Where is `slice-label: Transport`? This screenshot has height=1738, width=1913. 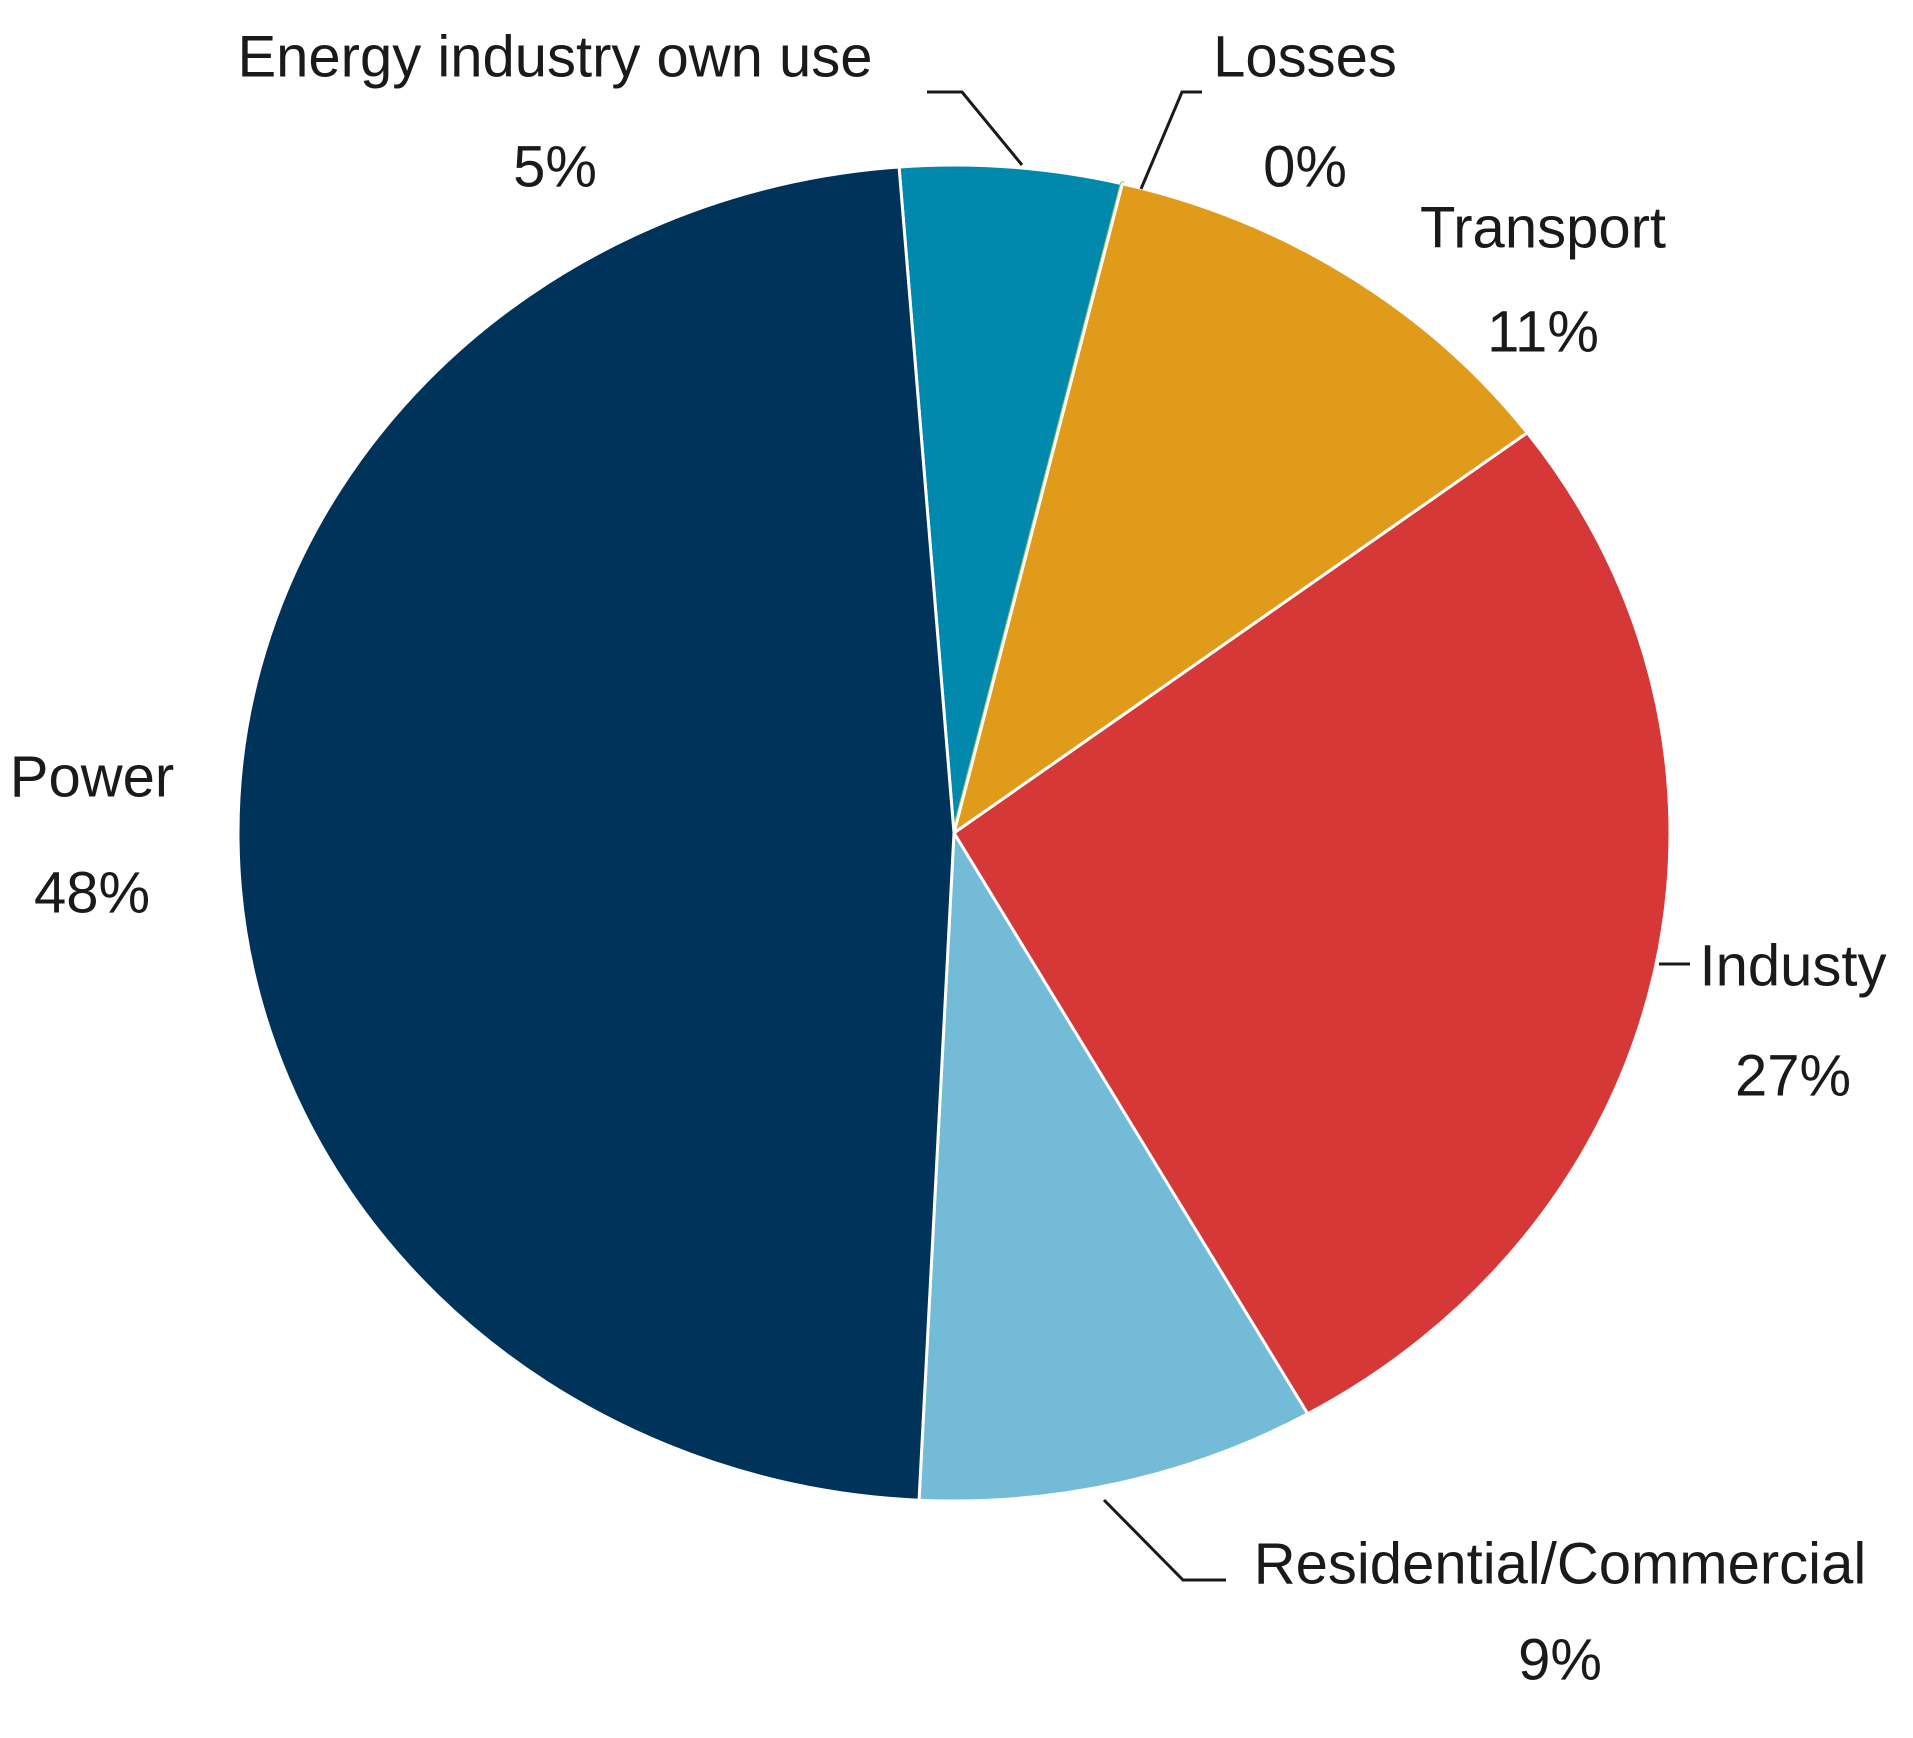
slice-label: Transport is located at coordinates (1543, 227).